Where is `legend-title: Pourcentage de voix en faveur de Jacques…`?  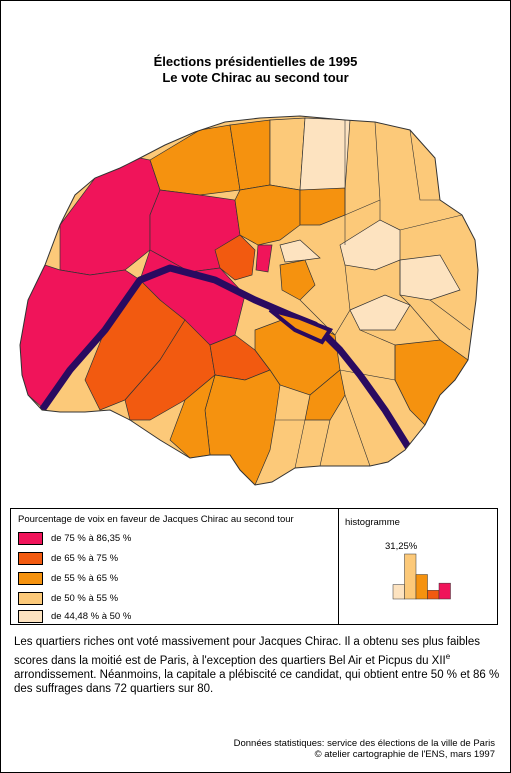
legend-title: Pourcentage de voix en faveur de Jacques… is located at coordinates (156, 519).